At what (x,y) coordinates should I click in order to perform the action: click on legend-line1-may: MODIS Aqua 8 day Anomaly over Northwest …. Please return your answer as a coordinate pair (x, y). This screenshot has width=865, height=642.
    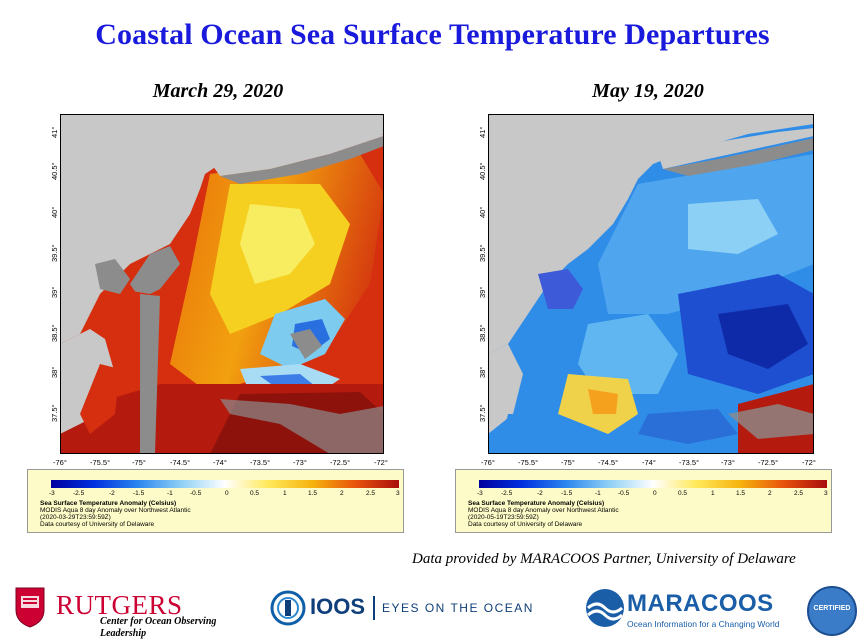
    Looking at the image, I should click on (543, 510).